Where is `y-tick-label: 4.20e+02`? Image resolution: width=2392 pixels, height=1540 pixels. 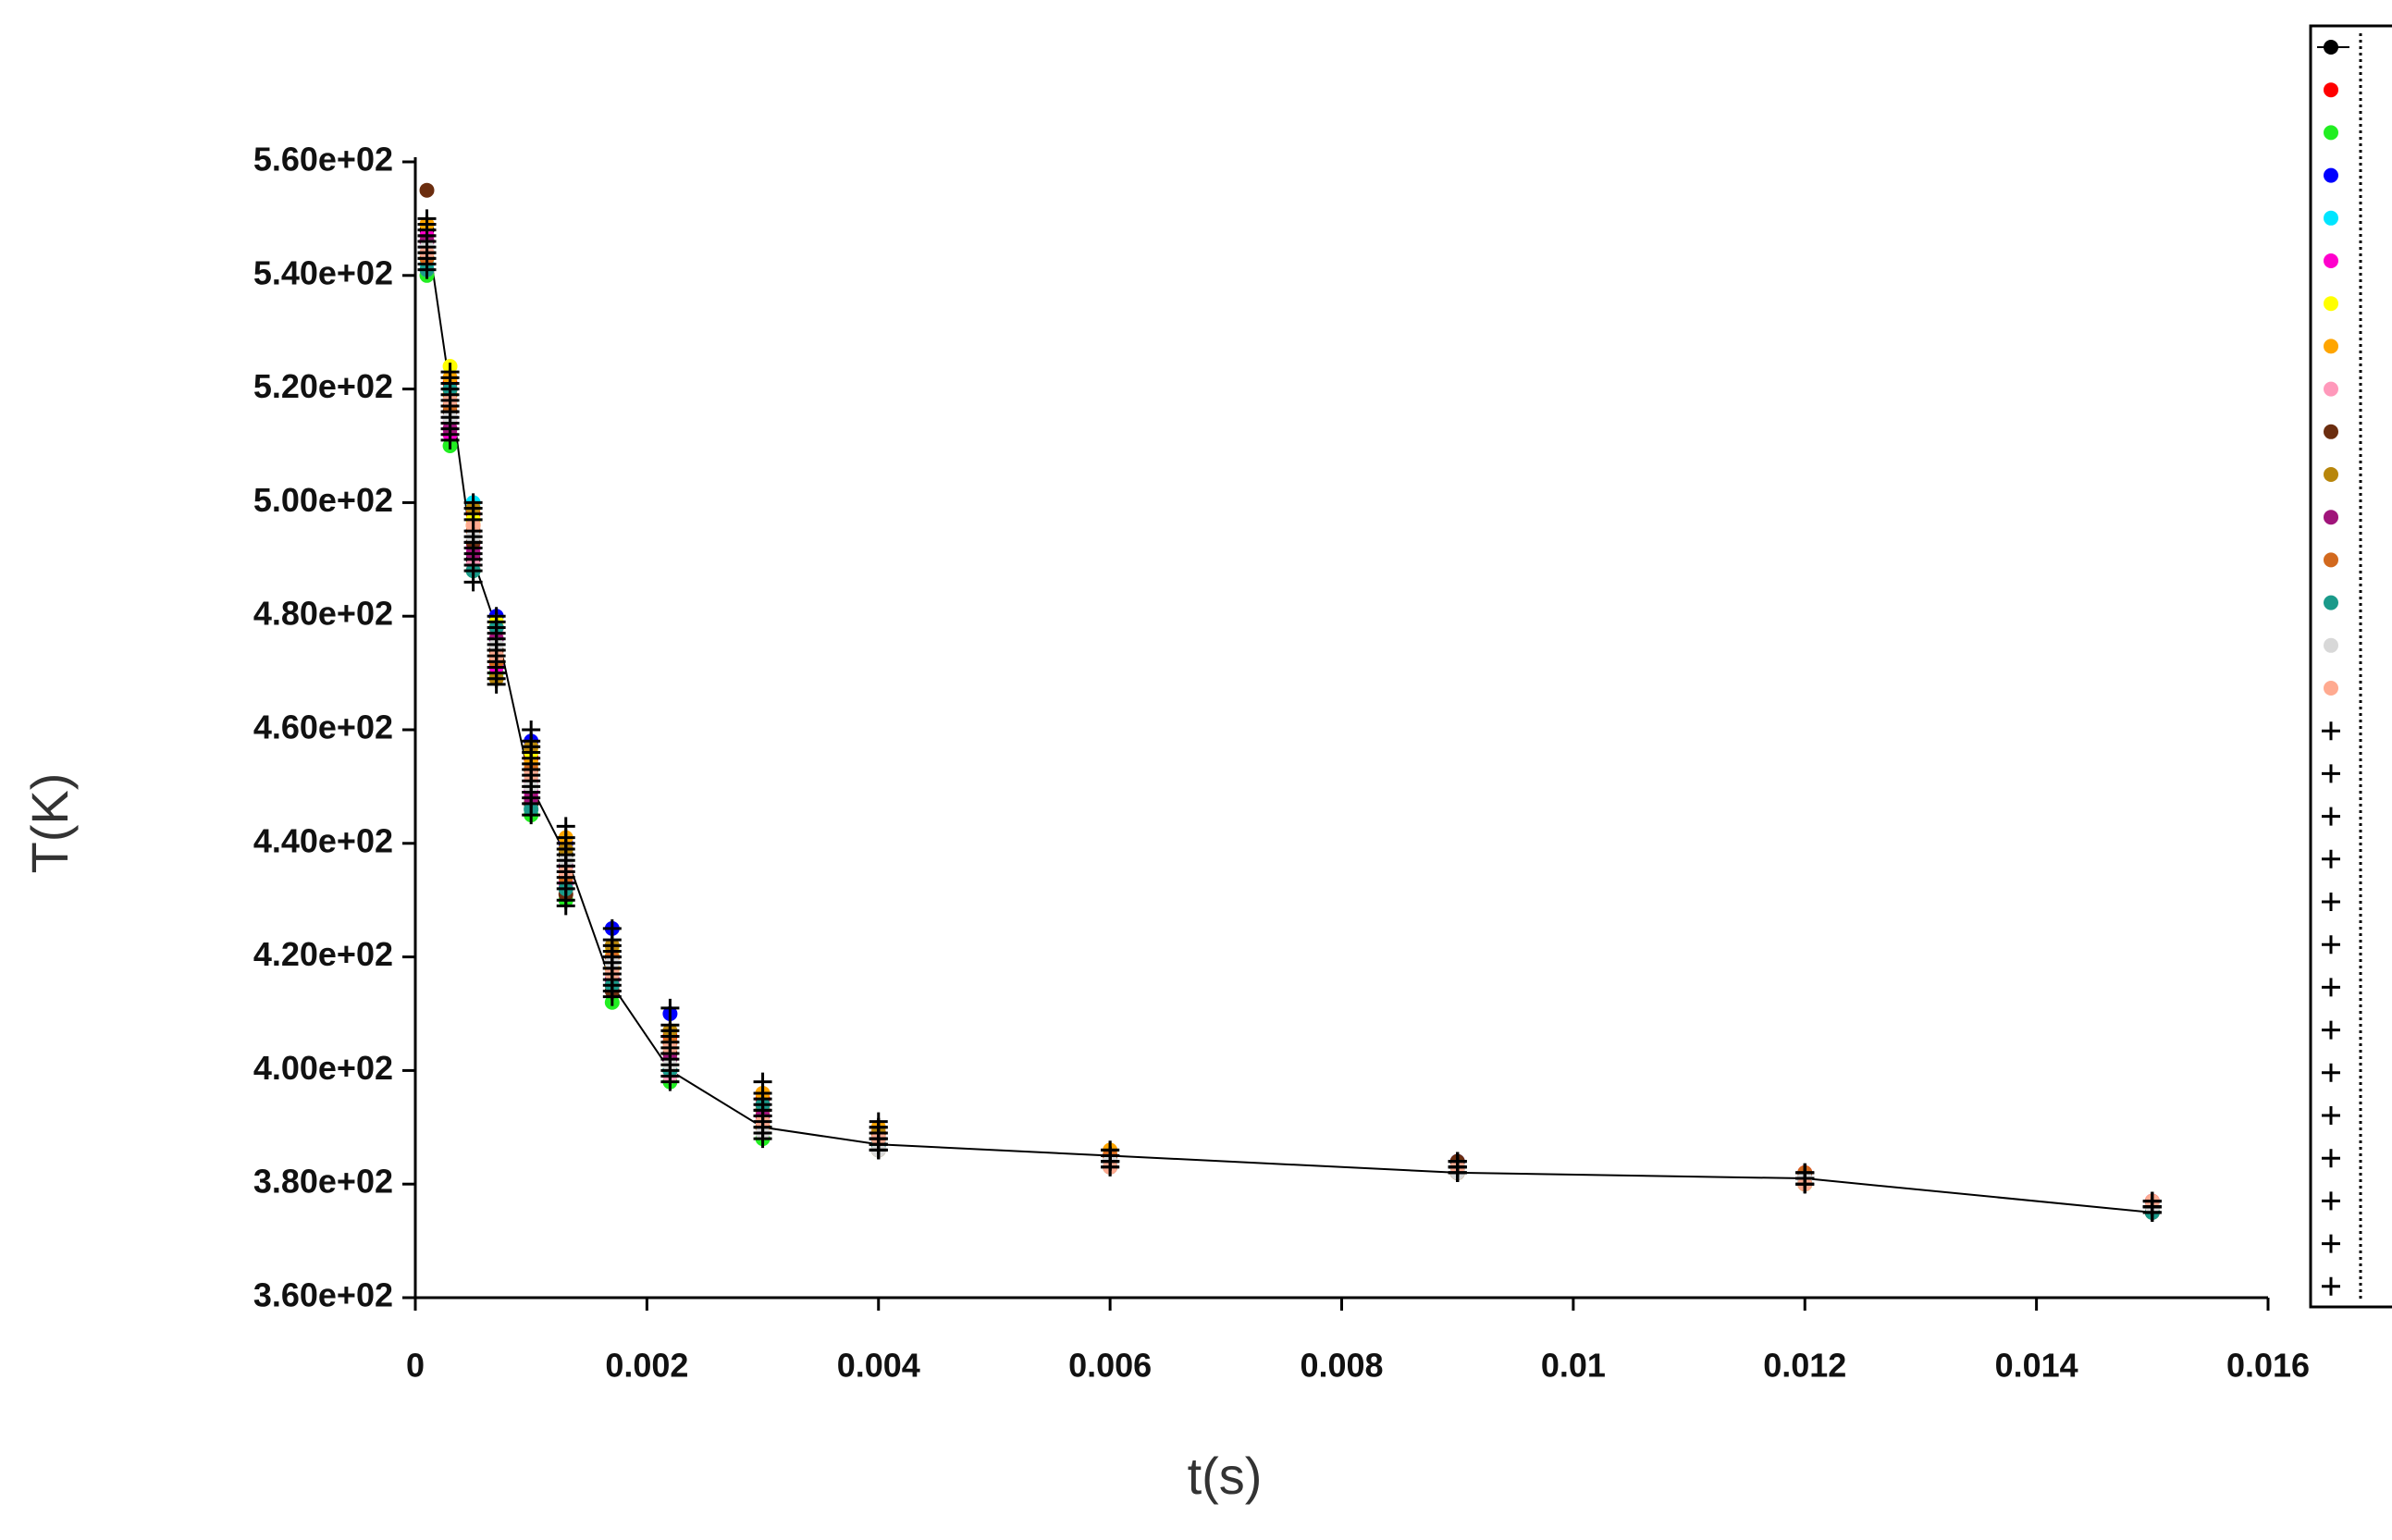 y-tick-label: 4.20e+02 is located at coordinates (323, 954).